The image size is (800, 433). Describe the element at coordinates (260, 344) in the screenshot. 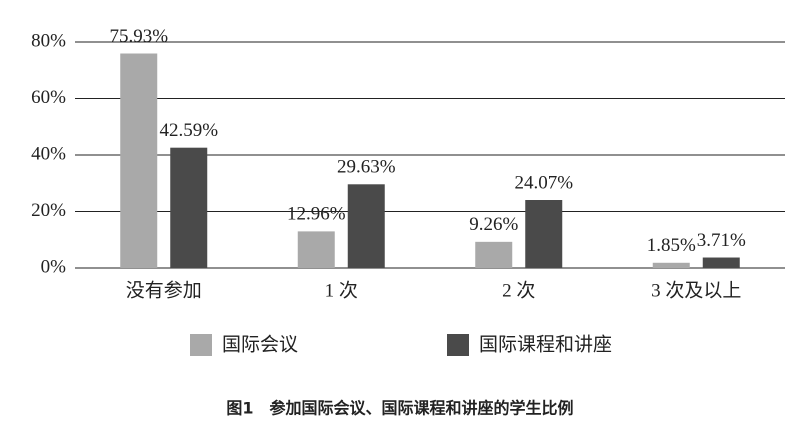

I see `legend-label: 国际会议` at that location.